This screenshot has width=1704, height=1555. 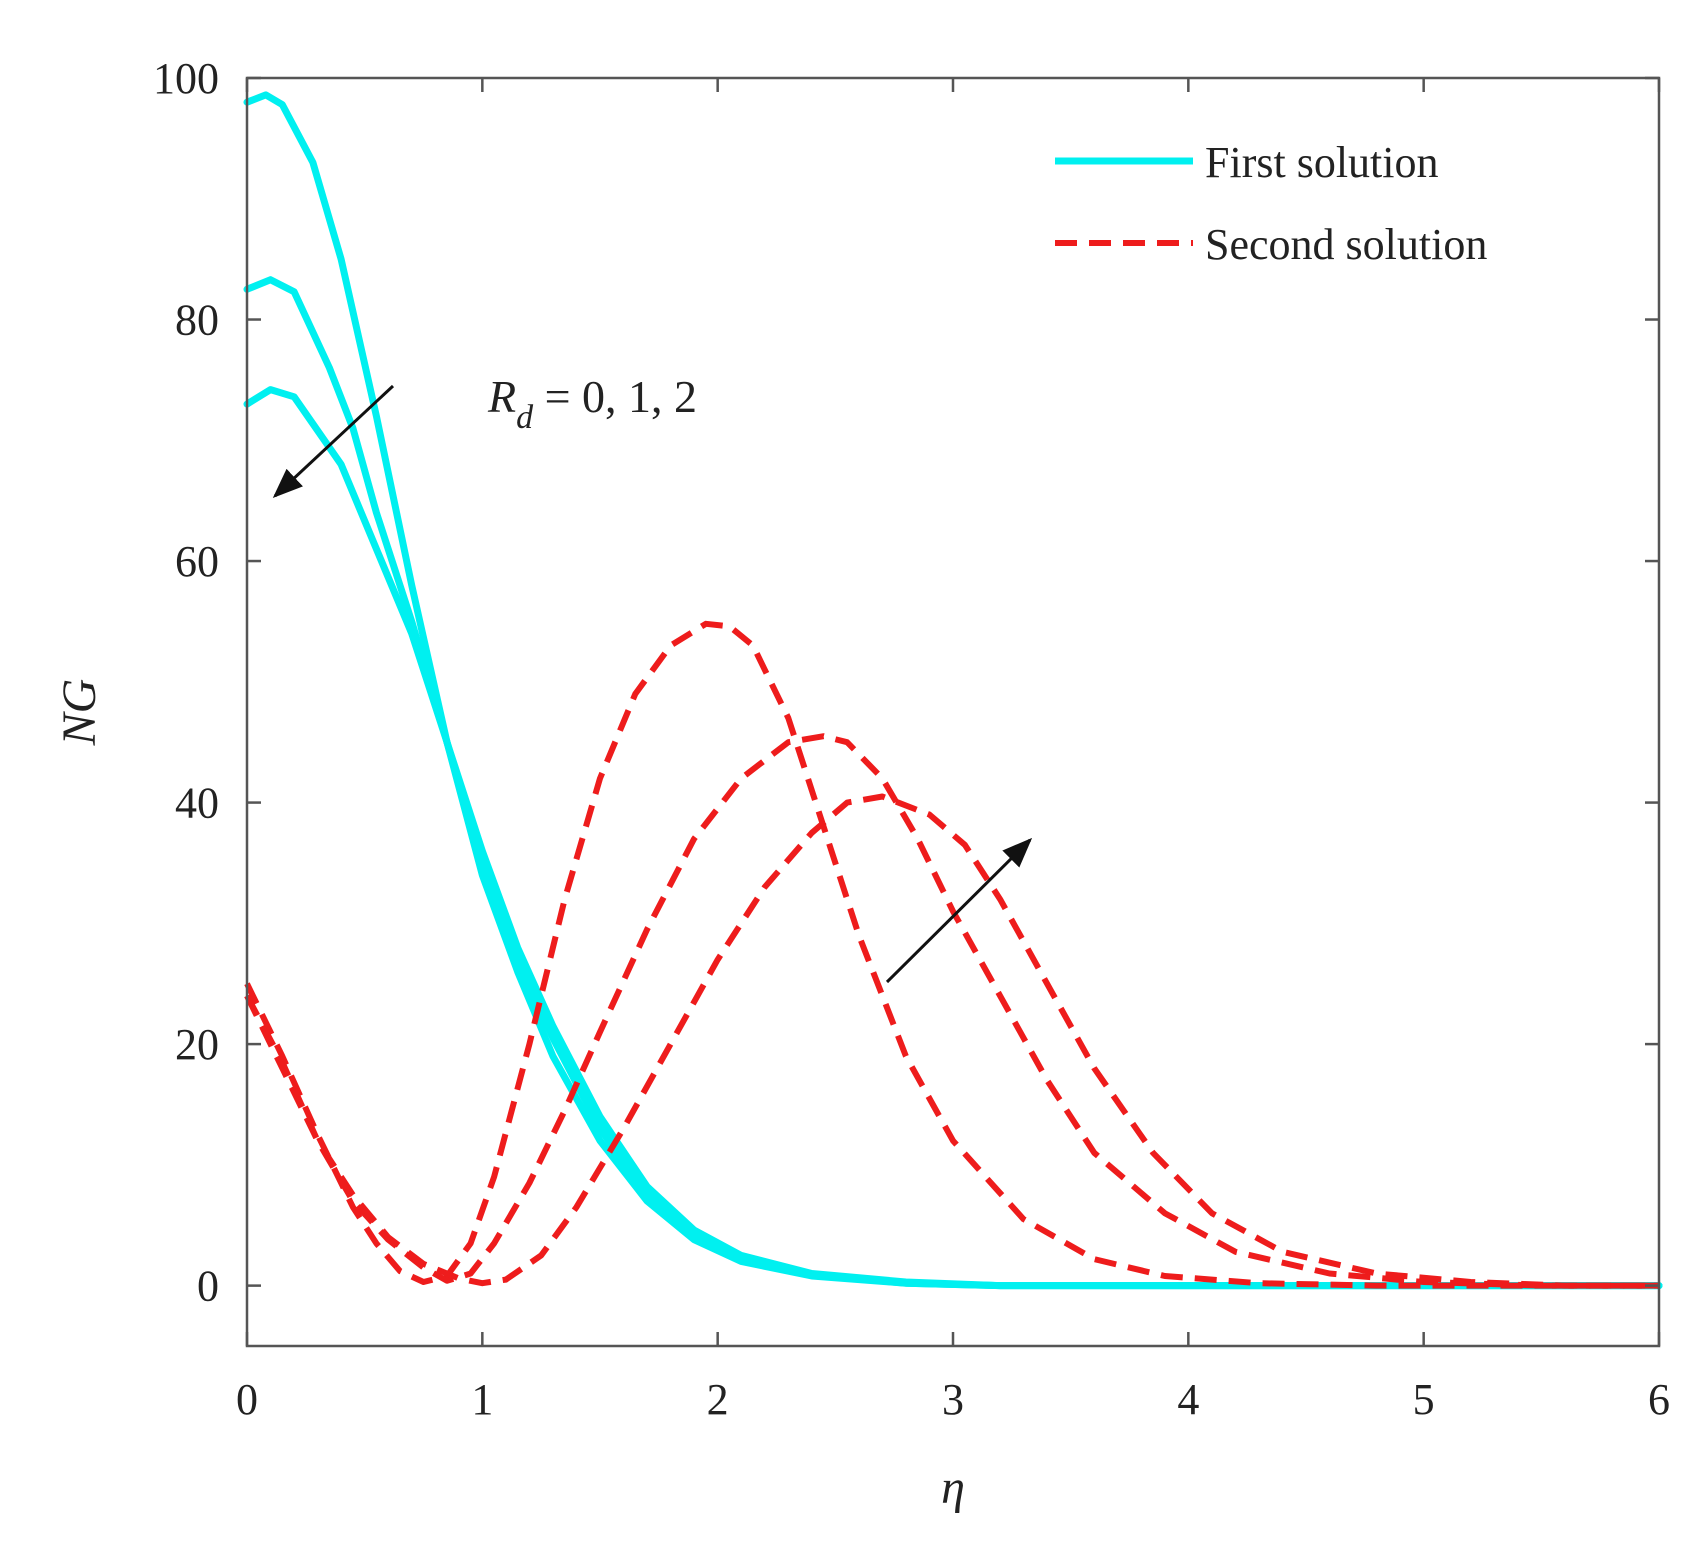 I want to click on x-tick-label: 2, so click(x=718, y=1399).